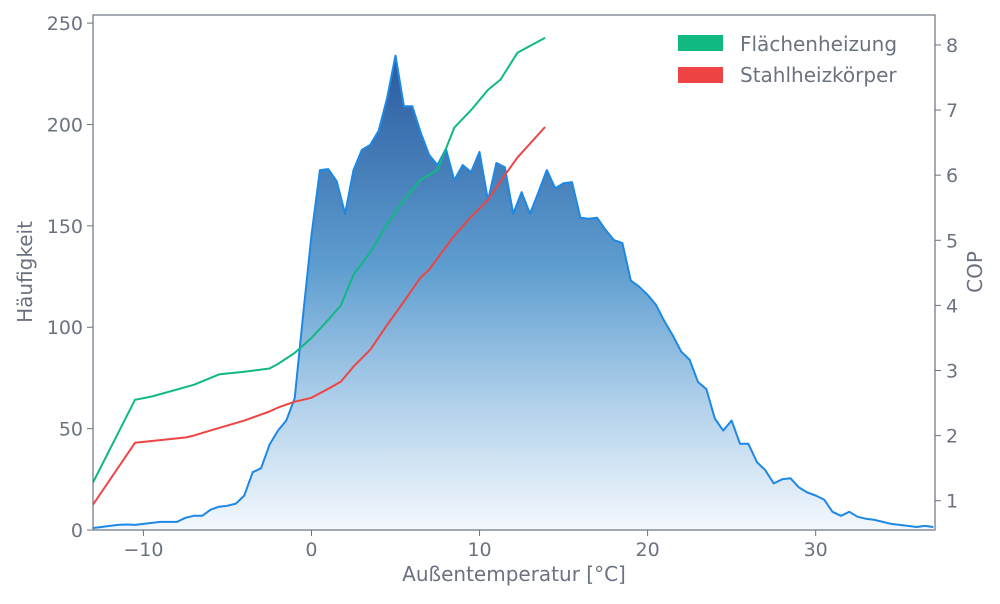 This screenshot has width=1000, height=604. Describe the element at coordinates (818, 75) in the screenshot. I see `legend-label-stahlheizkoerper: Stahlheizkörper` at that location.